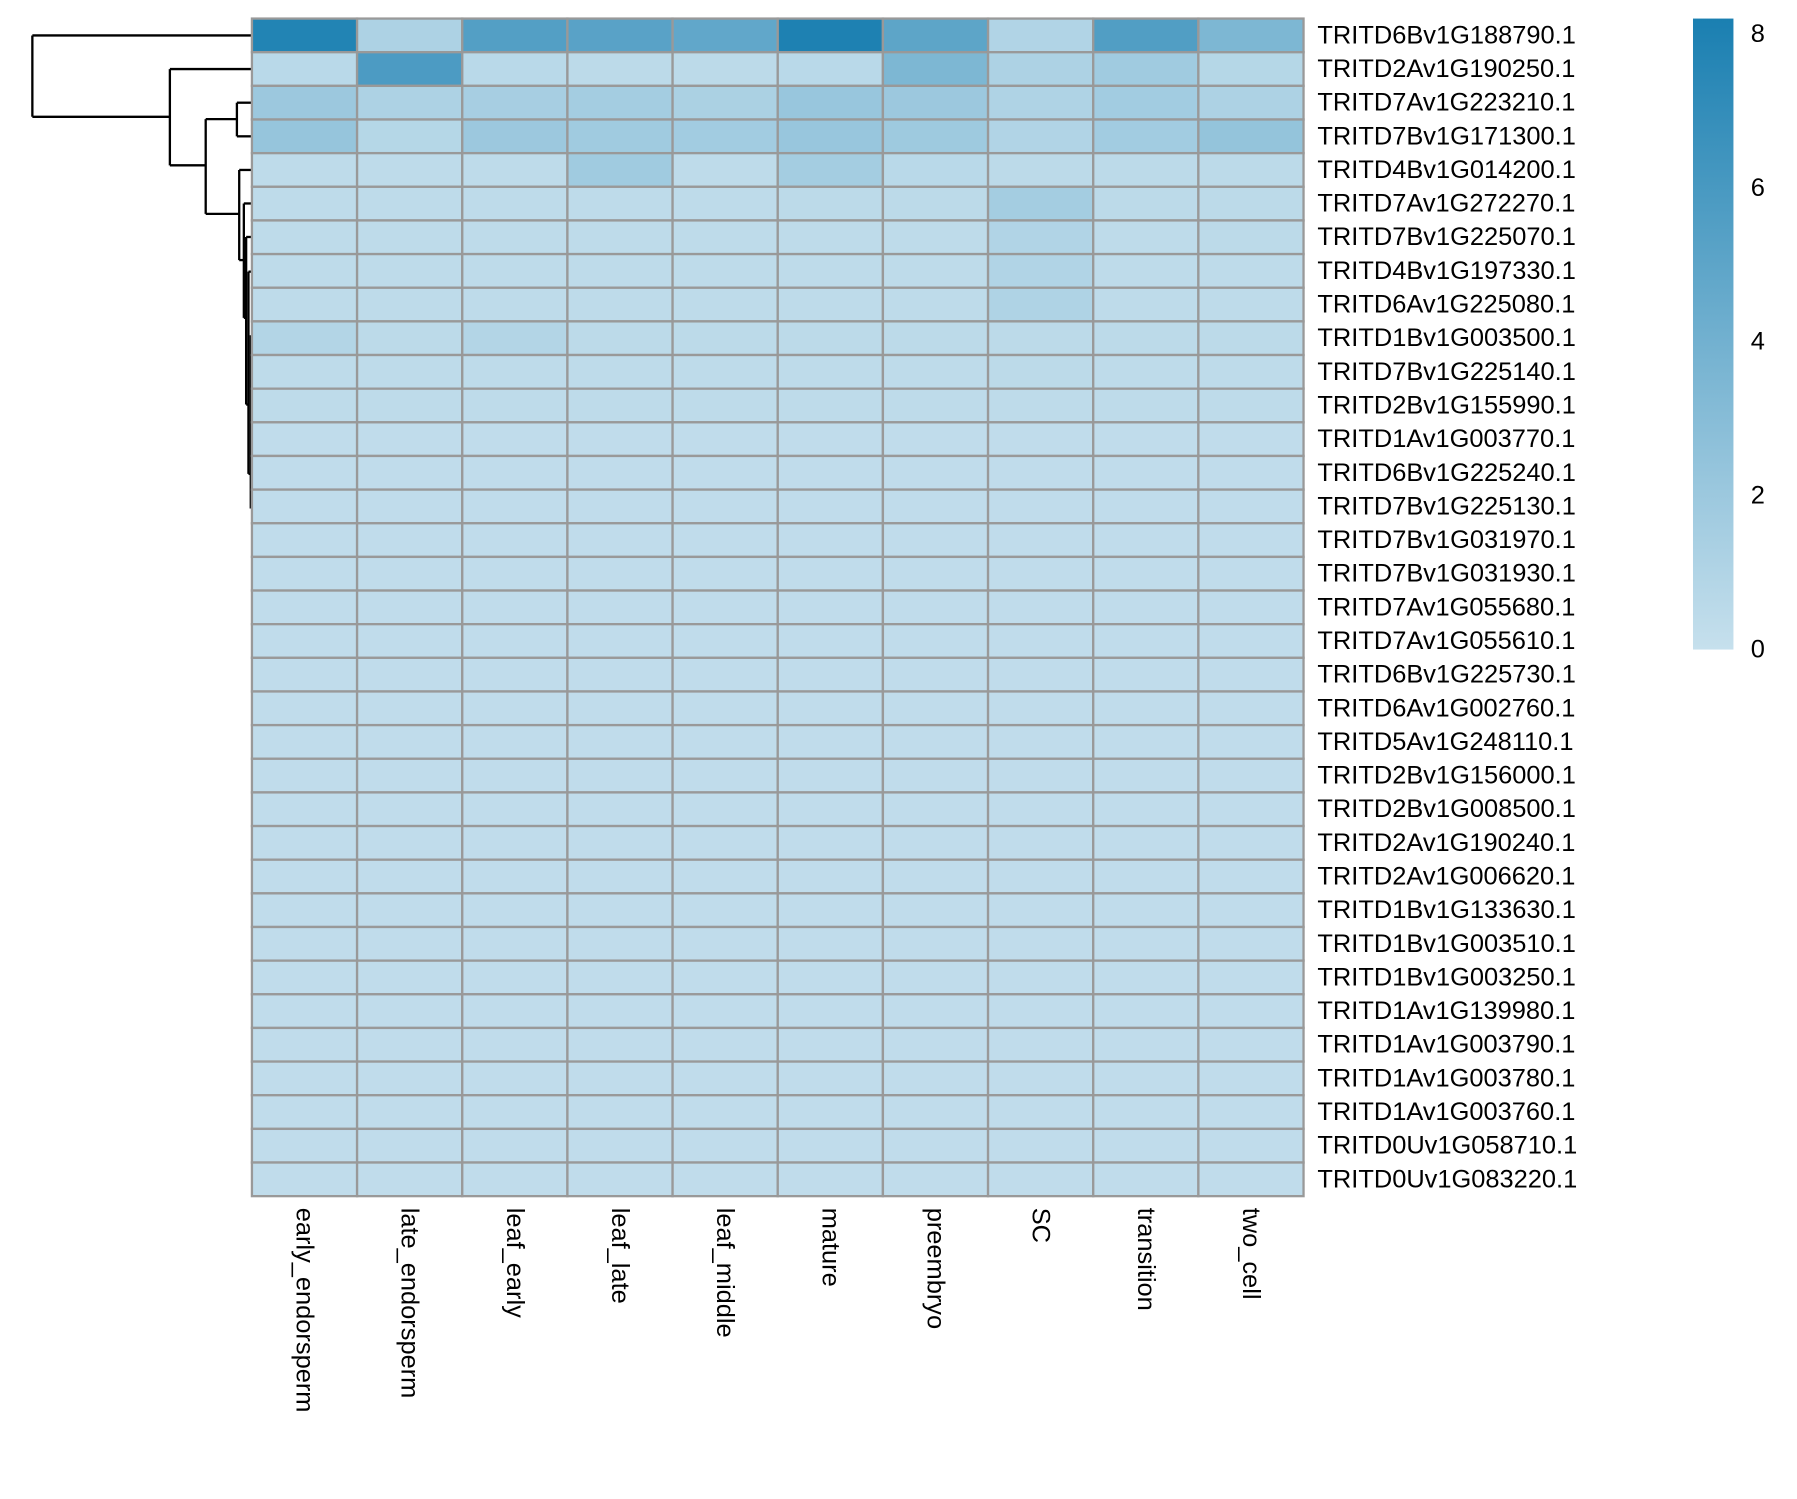 This screenshot has width=1797, height=1499. What do you see at coordinates (1446, 103) in the screenshot?
I see `row-label: TRITD7Av1G223210.1` at bounding box center [1446, 103].